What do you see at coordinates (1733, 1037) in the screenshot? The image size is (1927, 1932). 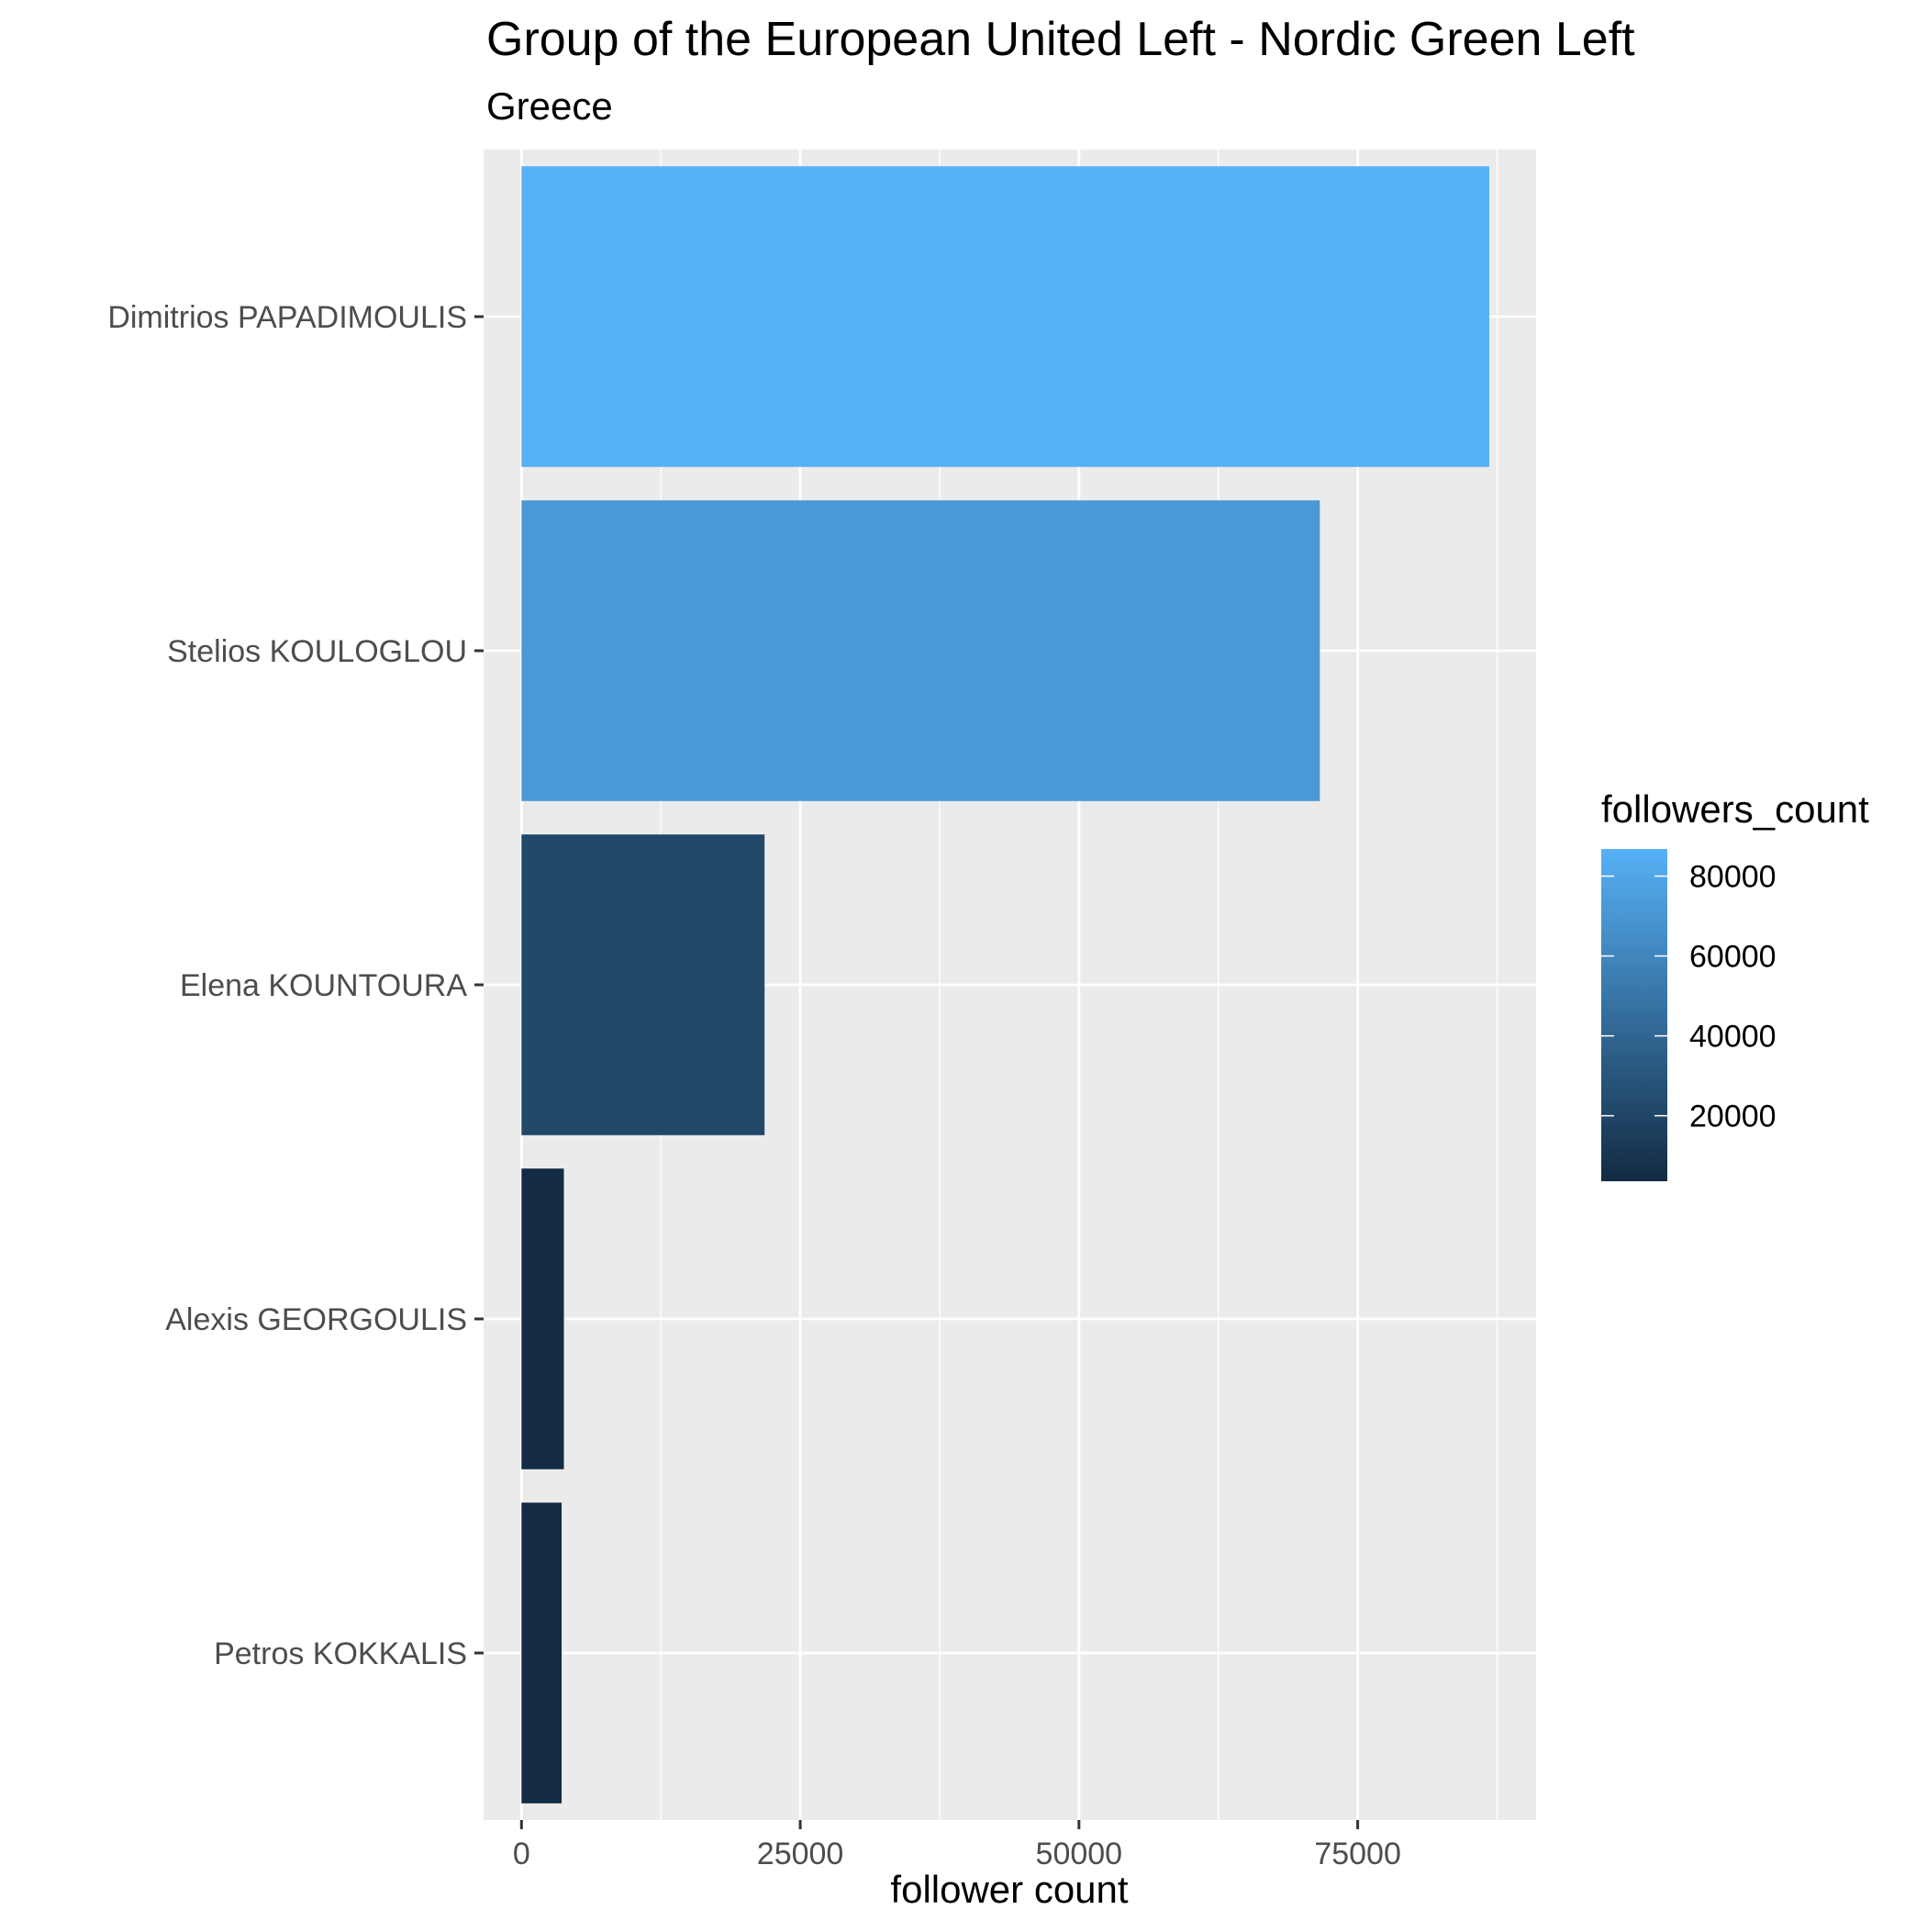 I see `legend-tick-label: 40000` at bounding box center [1733, 1037].